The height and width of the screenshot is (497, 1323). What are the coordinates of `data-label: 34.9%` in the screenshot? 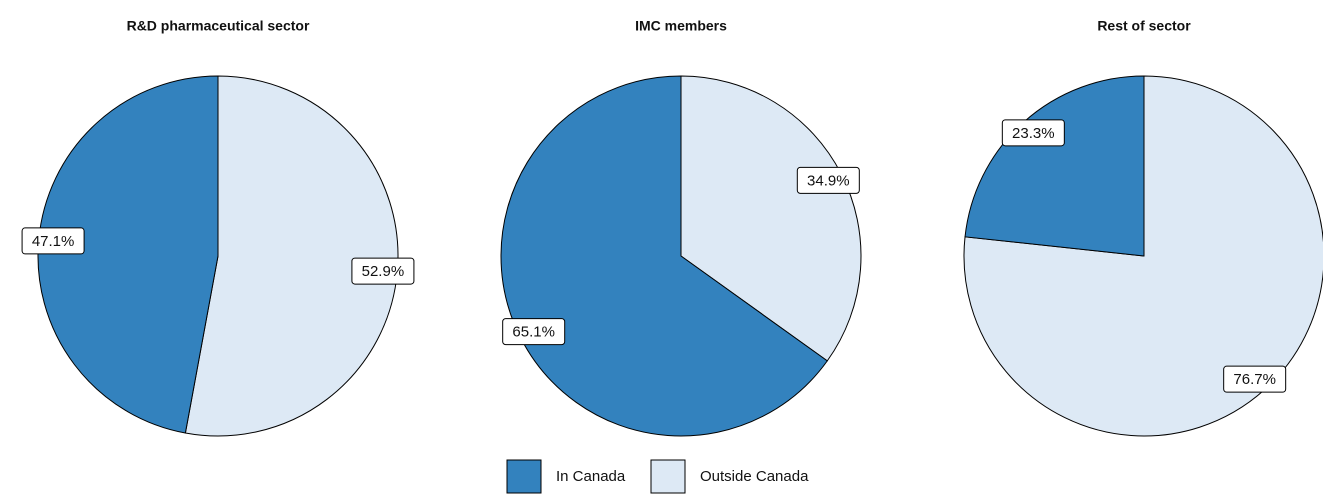 It's located at (828, 180).